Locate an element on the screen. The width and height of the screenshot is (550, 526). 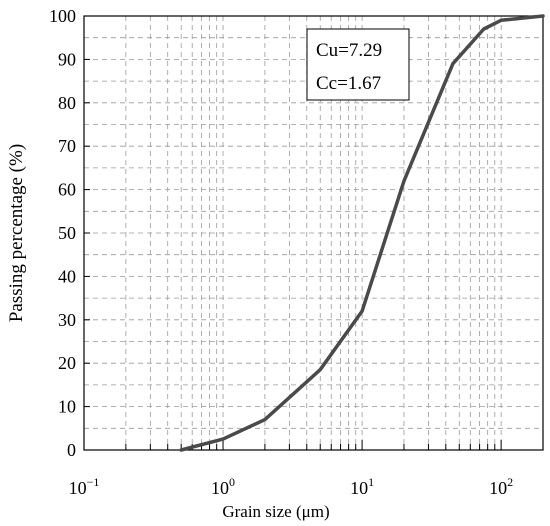
annotation-cc: Cc=1.67 is located at coordinates (348, 83).